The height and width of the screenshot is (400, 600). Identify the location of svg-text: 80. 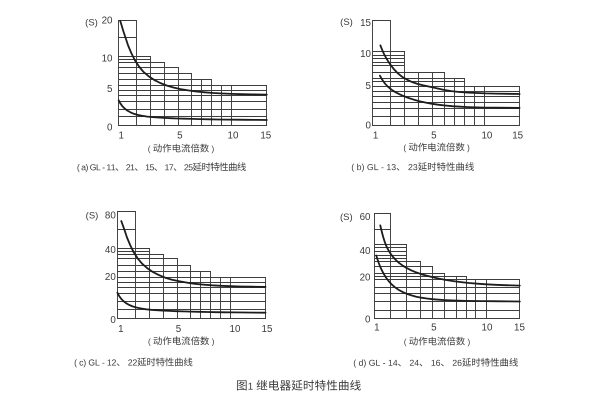
(110, 216).